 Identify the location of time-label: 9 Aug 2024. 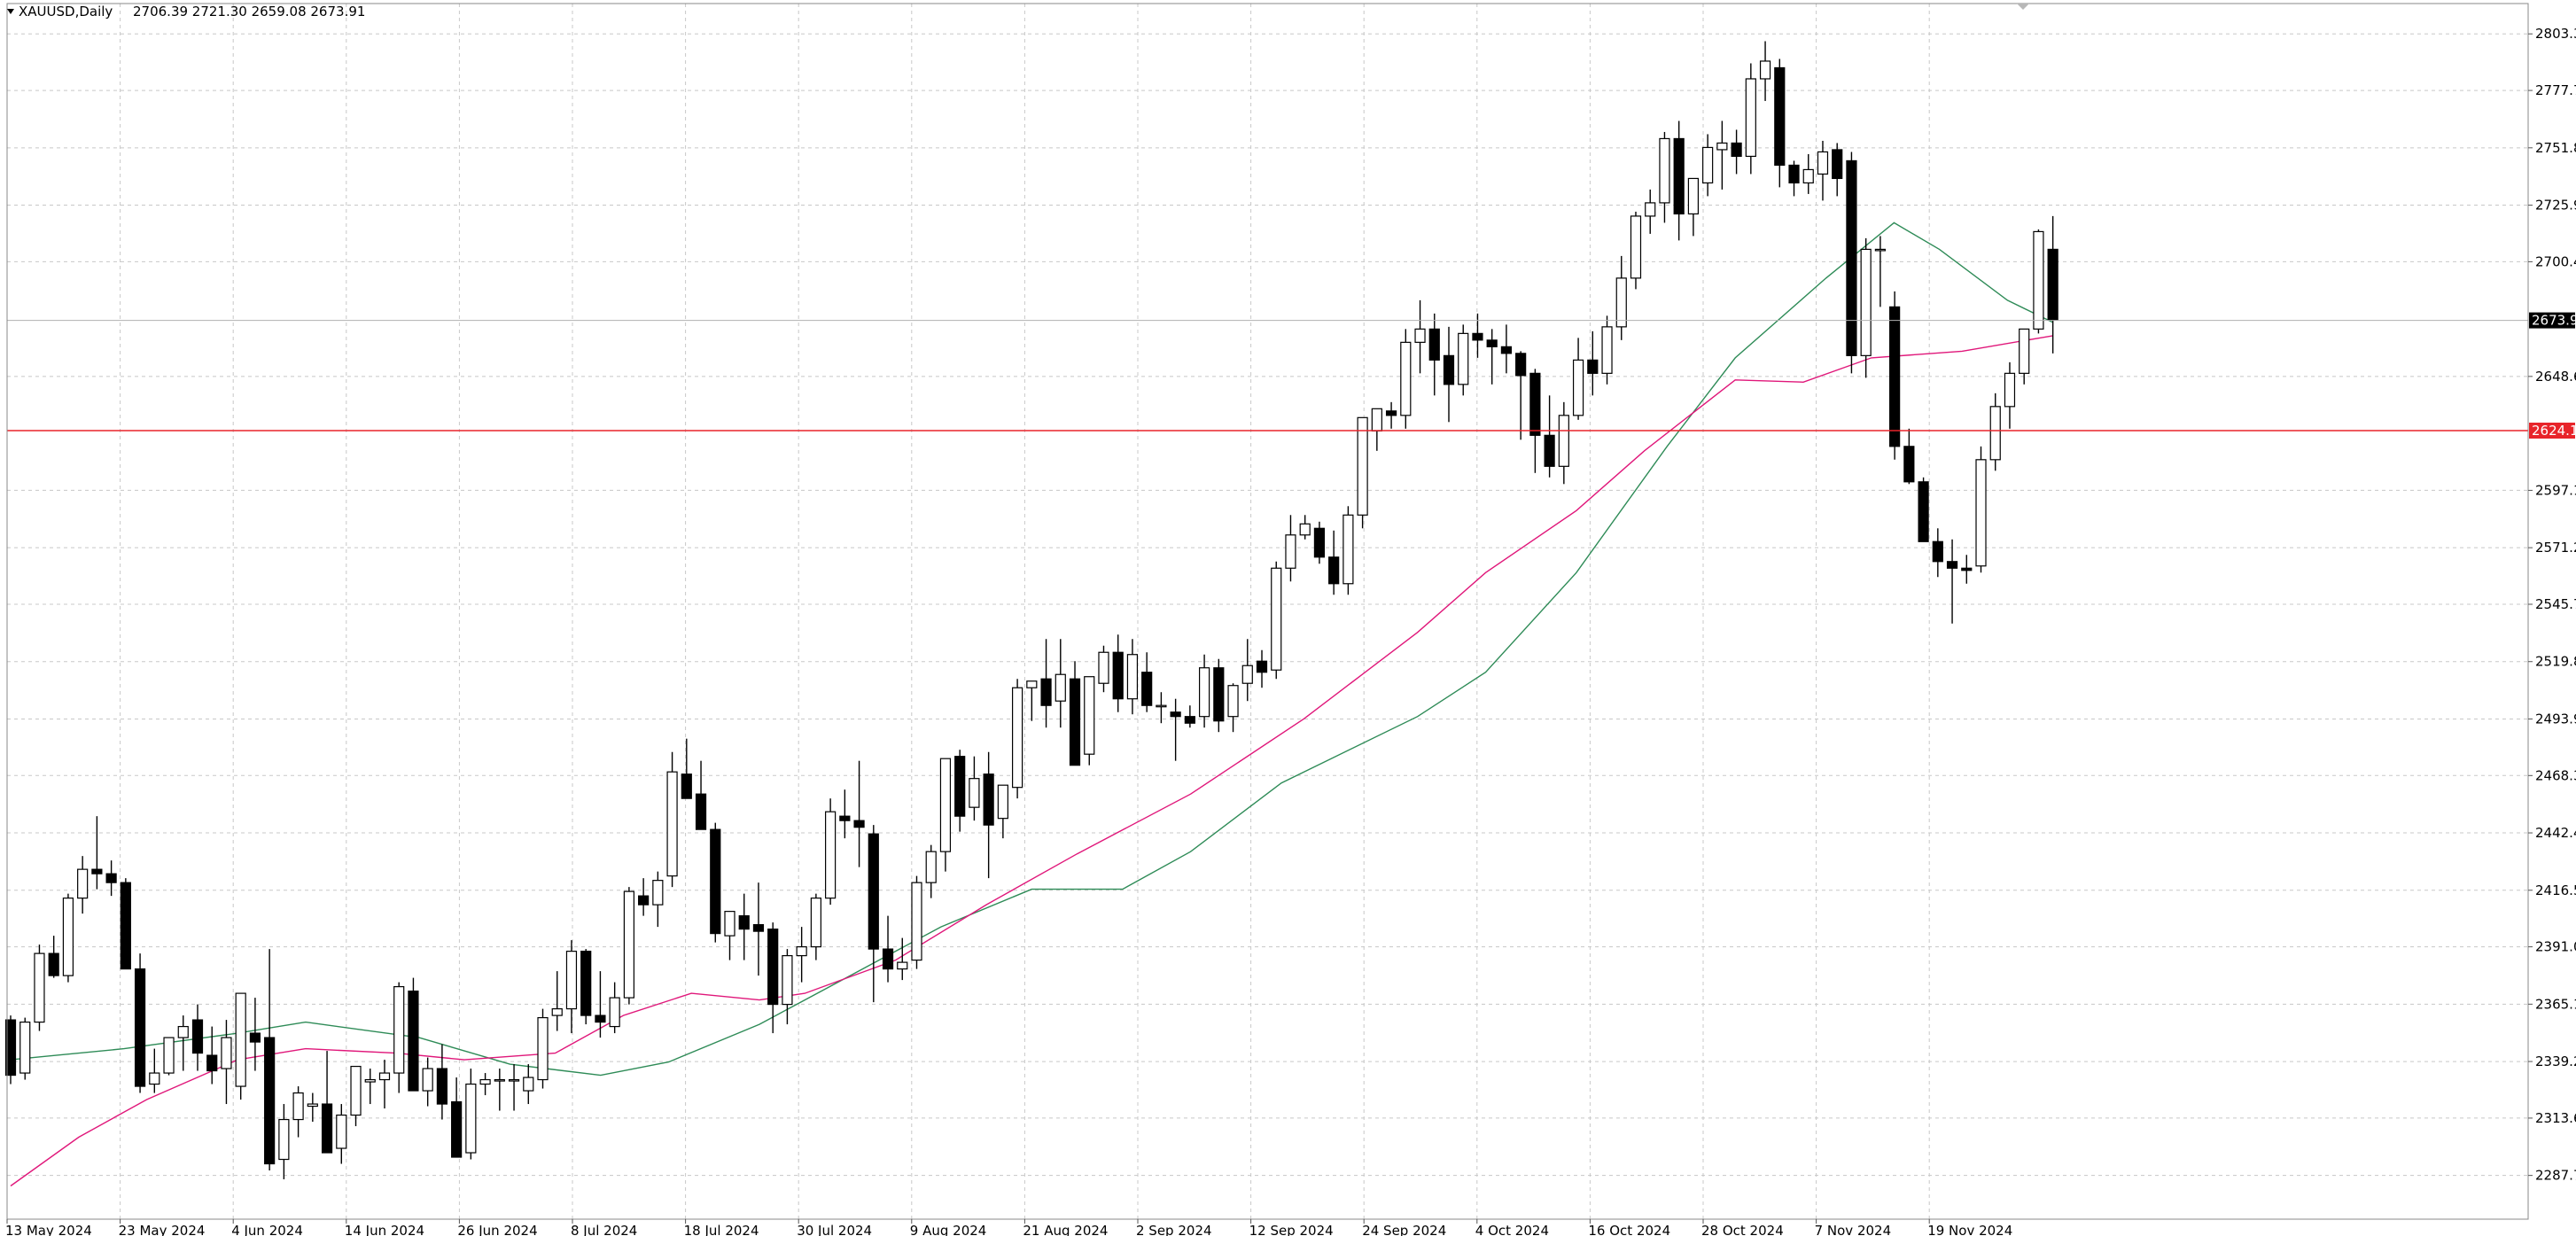
(949, 1229).